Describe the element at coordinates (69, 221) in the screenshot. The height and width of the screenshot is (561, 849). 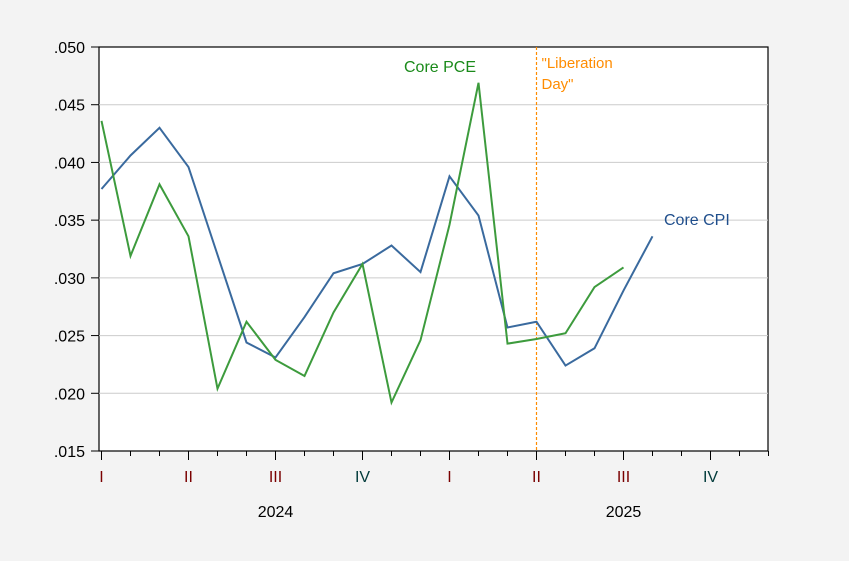
I see `y-tick-label: .035` at that location.